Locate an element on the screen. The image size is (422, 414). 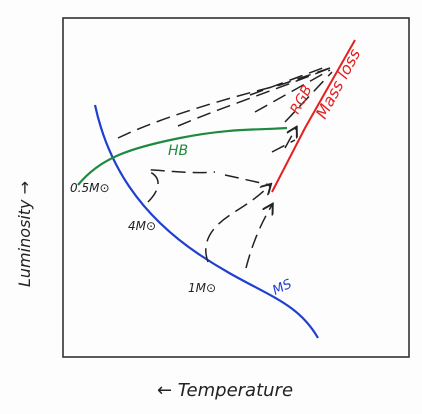
red-giant-branch-curve is located at coordinates (313, 116).